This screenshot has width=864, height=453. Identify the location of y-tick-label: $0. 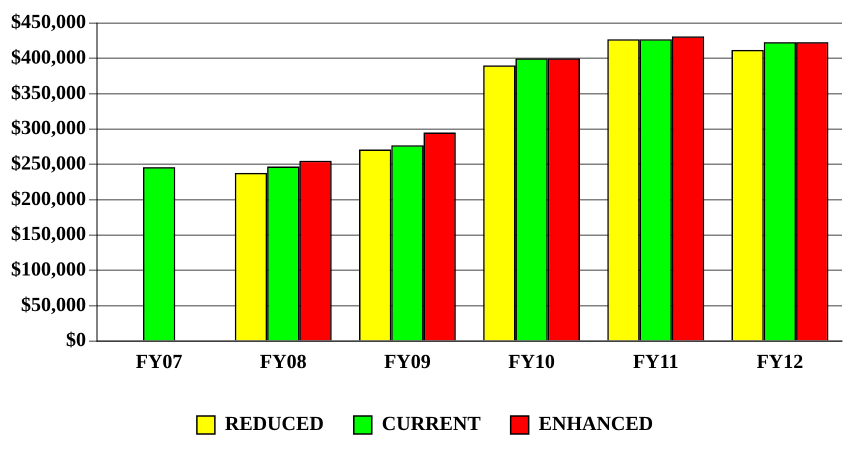
(76, 340).